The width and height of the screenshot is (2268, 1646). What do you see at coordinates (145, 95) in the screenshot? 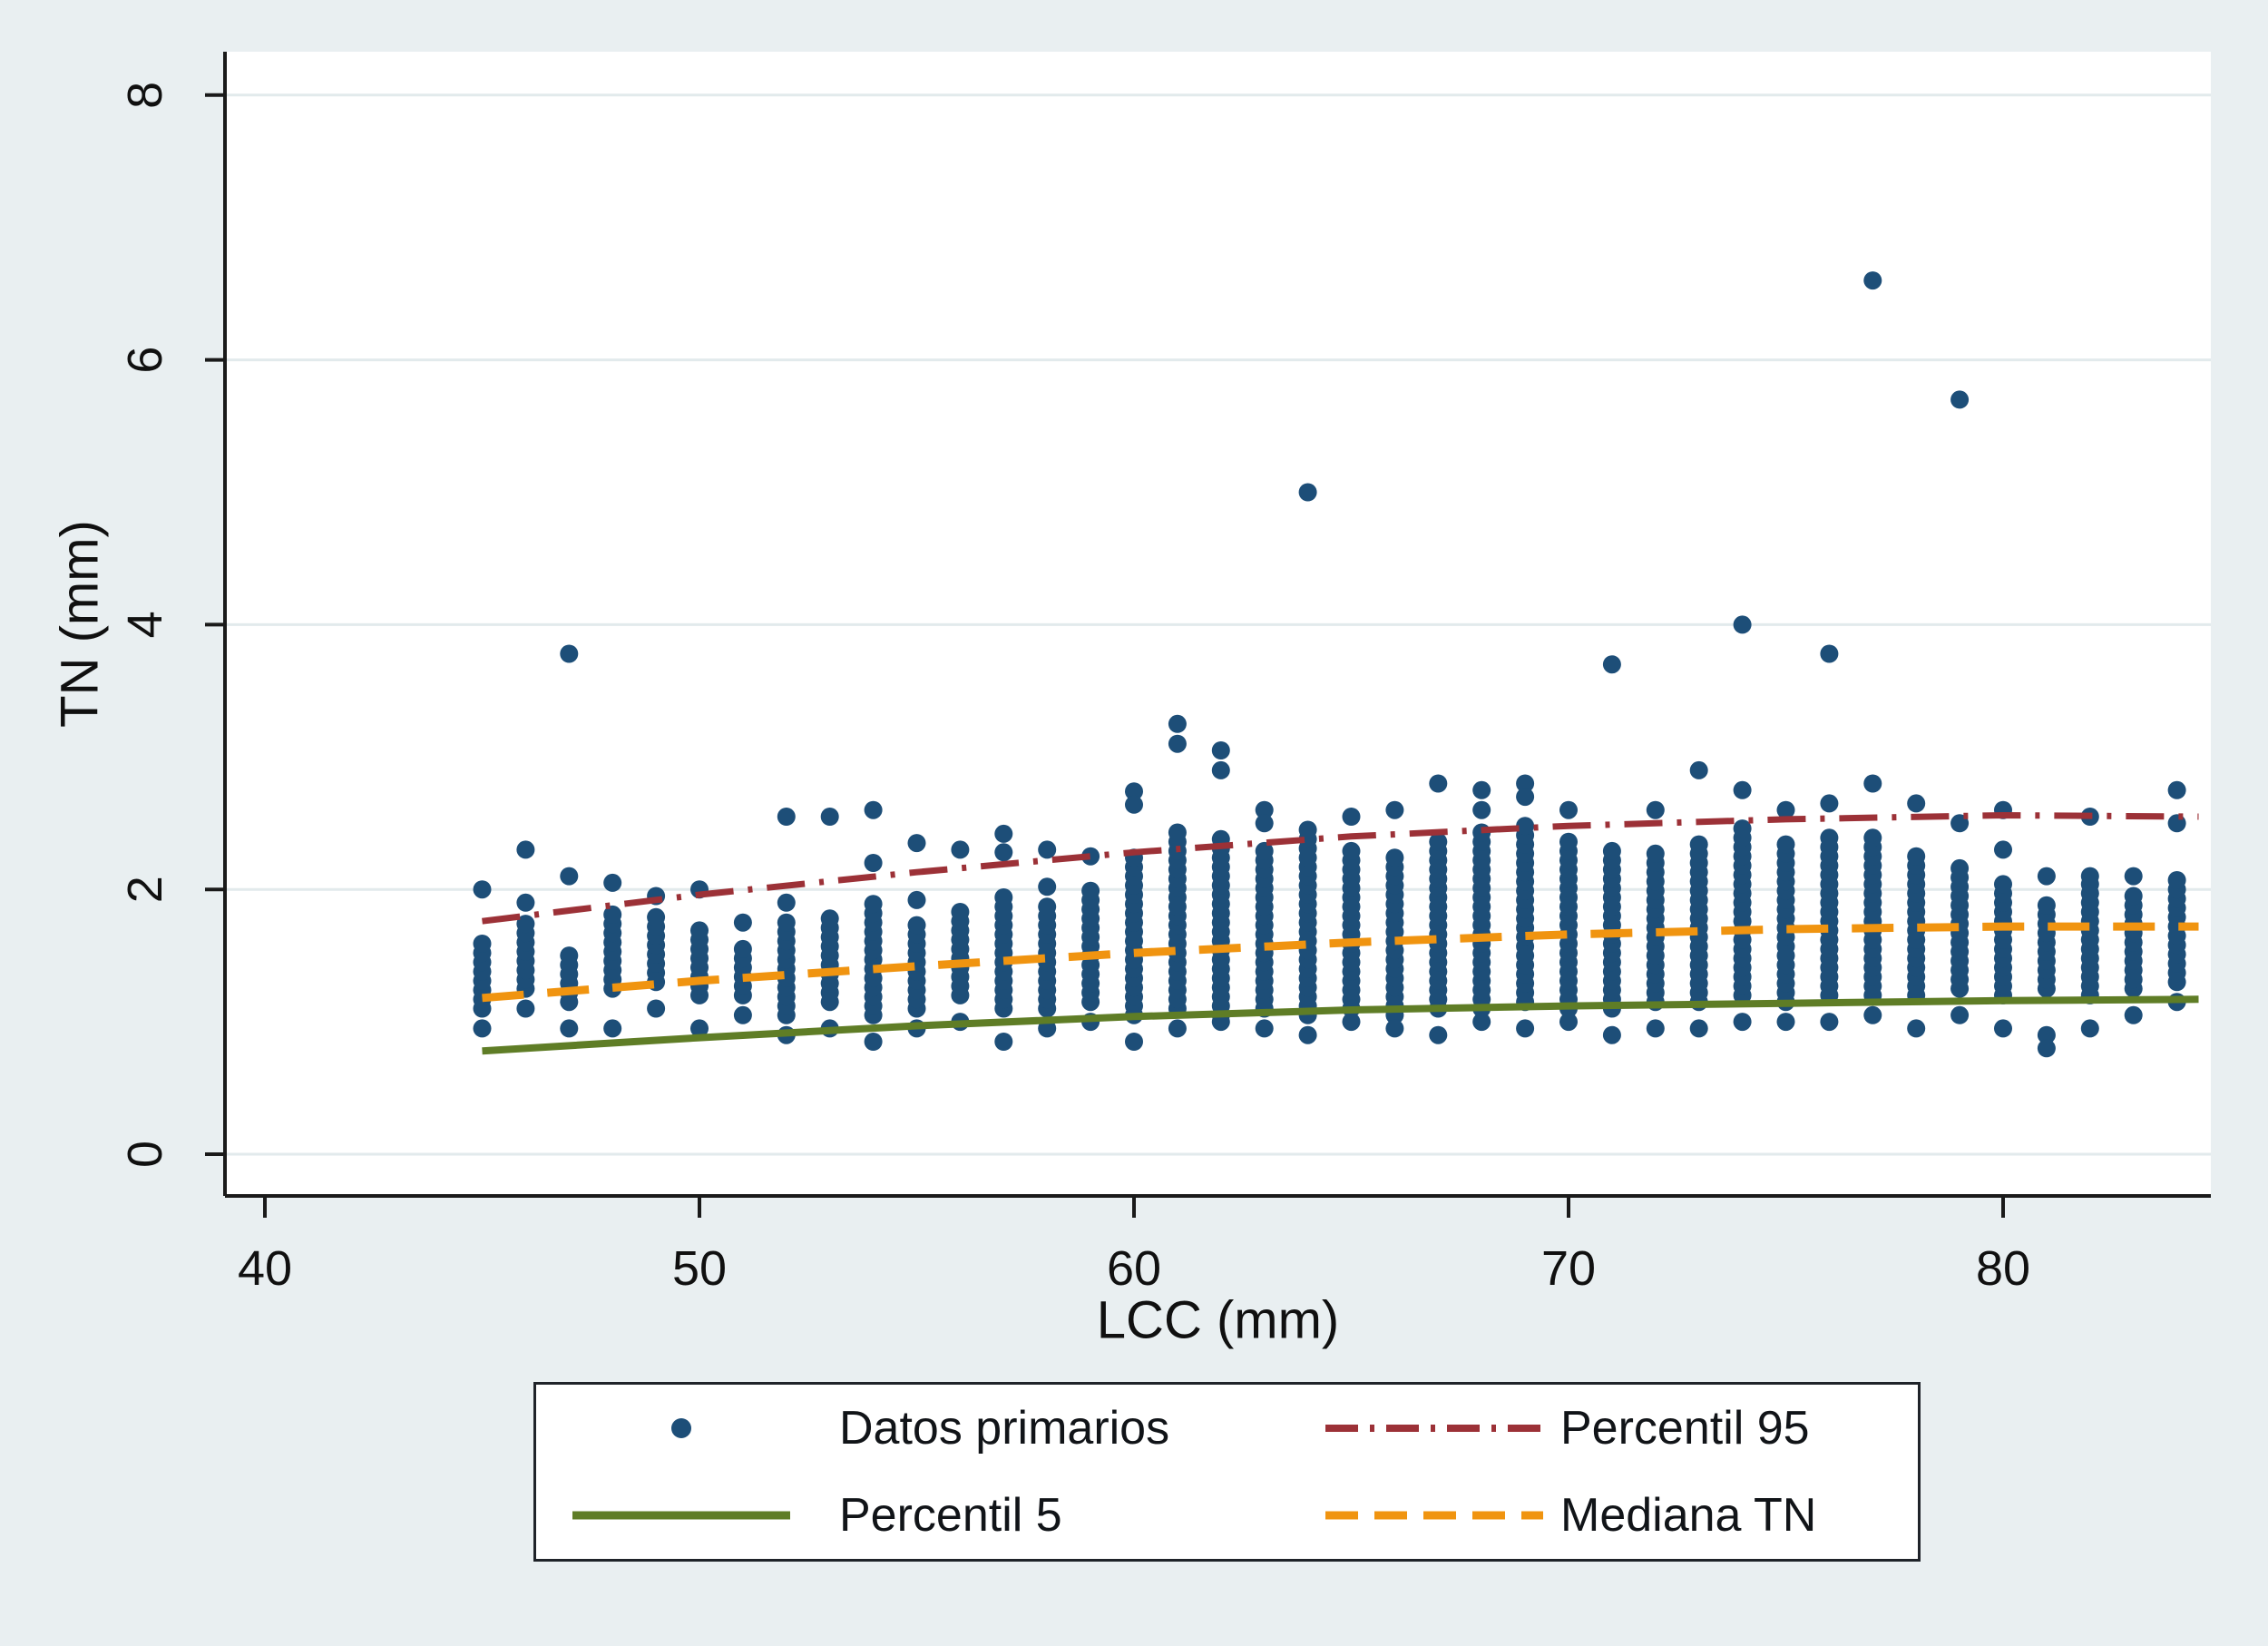
I see `y-tick-label-8: 8` at bounding box center [145, 95].